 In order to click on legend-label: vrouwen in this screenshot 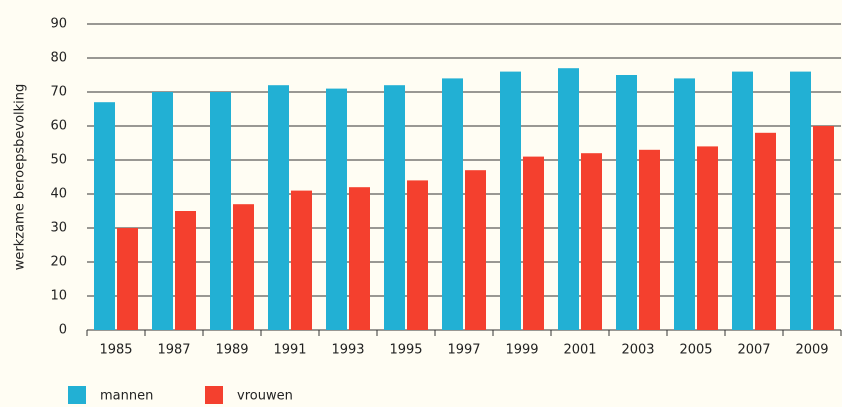, I will do `click(265, 396)`.